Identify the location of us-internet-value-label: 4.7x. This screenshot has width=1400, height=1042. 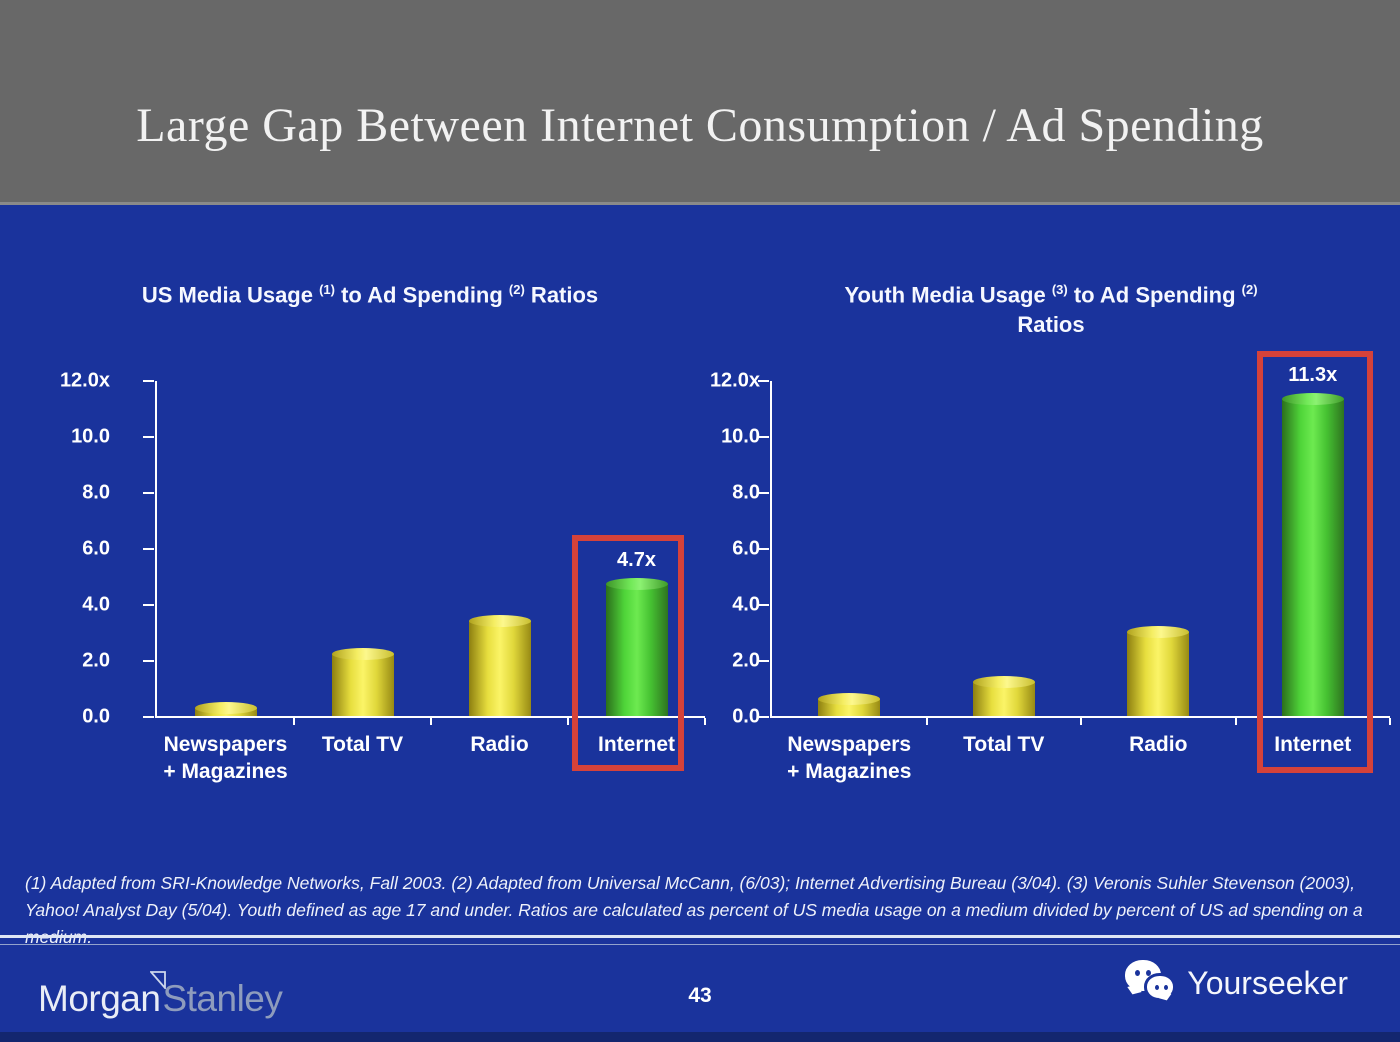
(636, 560).